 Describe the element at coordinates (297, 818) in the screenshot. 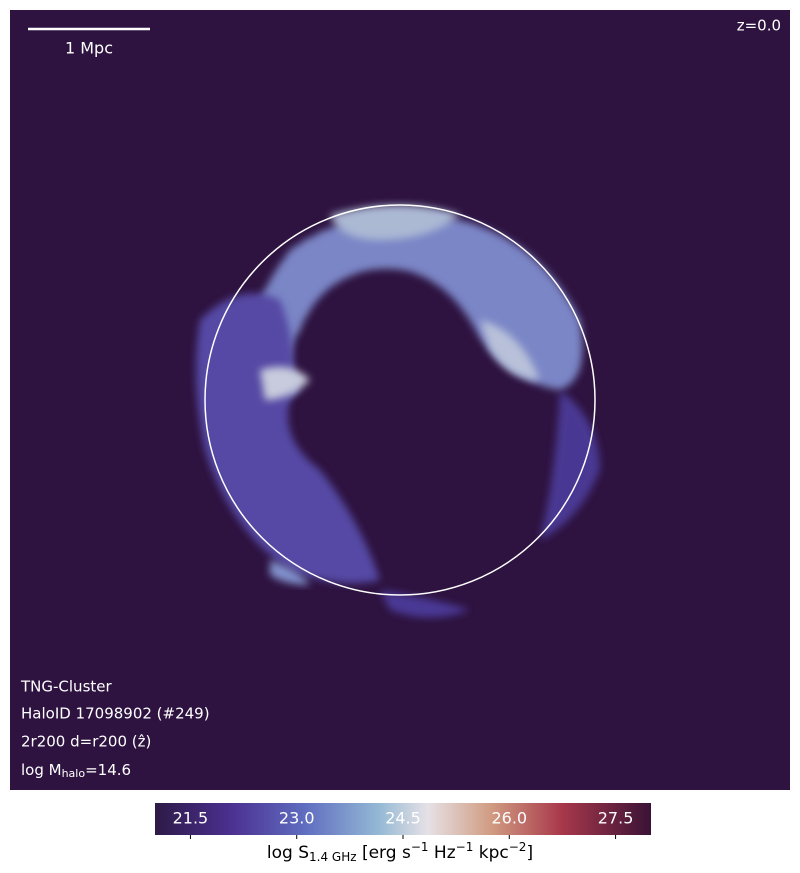

I see `colorbar-tick-label: 23.0` at that location.